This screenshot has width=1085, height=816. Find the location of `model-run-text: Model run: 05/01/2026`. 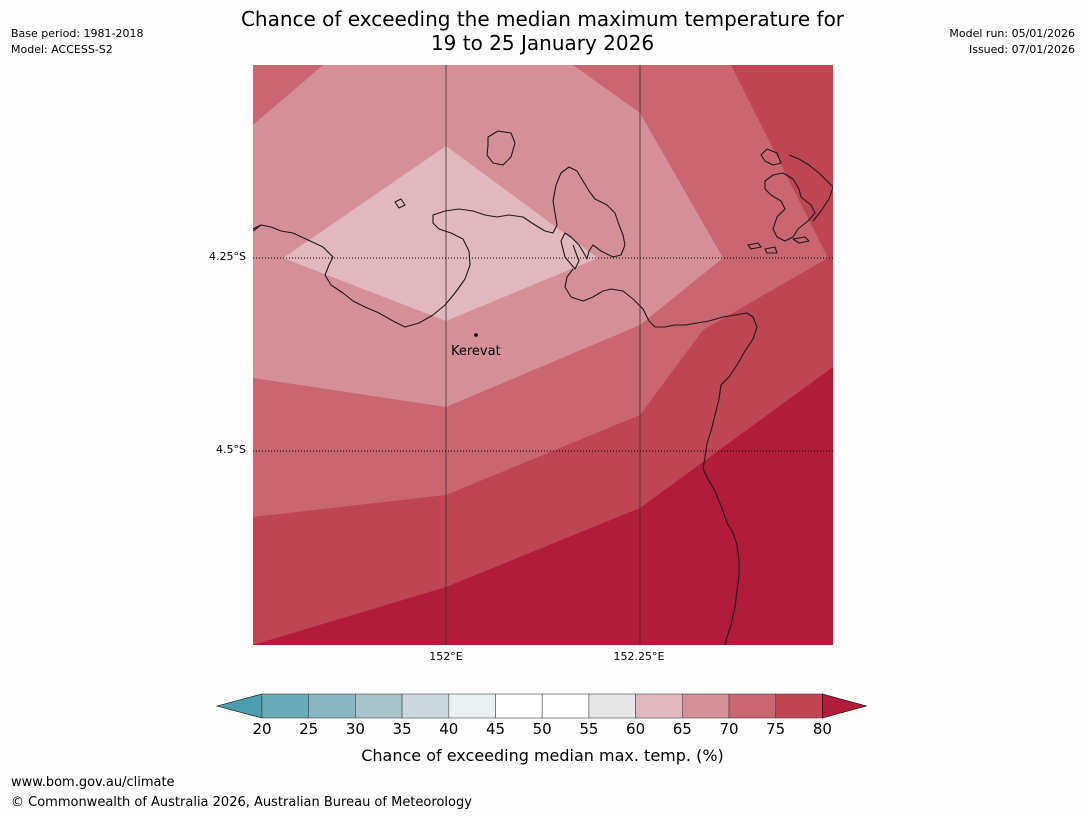

model-run-text: Model run: 05/01/2026 is located at coordinates (1012, 33).